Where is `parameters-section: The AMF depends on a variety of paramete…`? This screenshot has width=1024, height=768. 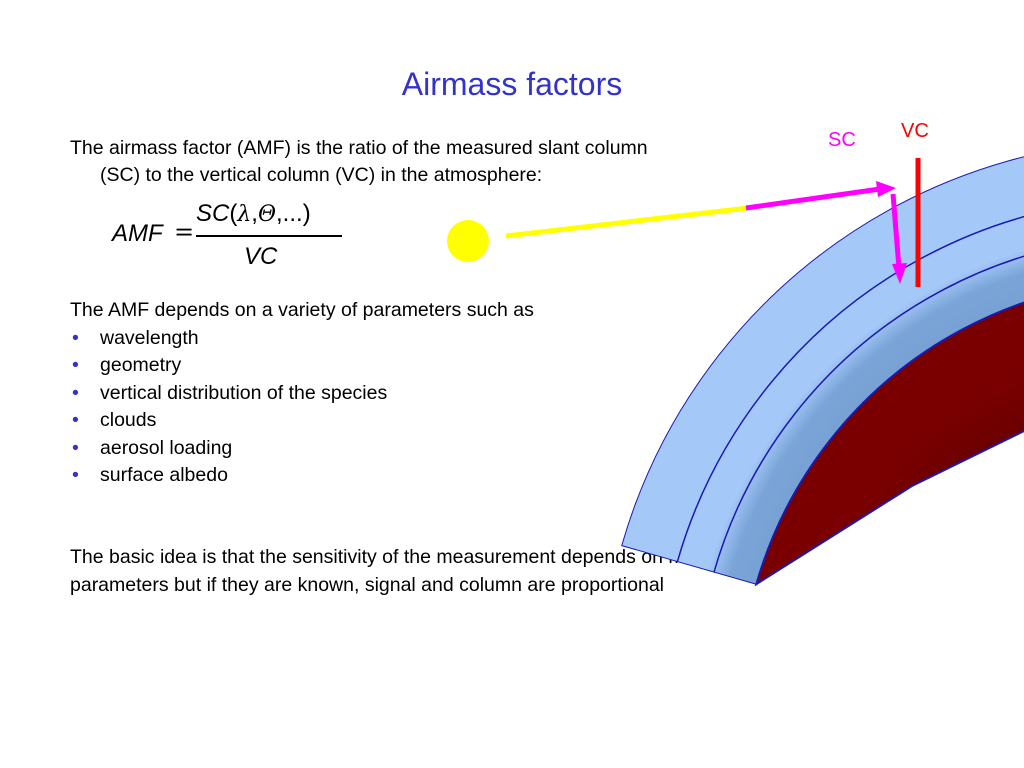 parameters-section: The AMF depends on a variety of paramete… is located at coordinates (350, 393).